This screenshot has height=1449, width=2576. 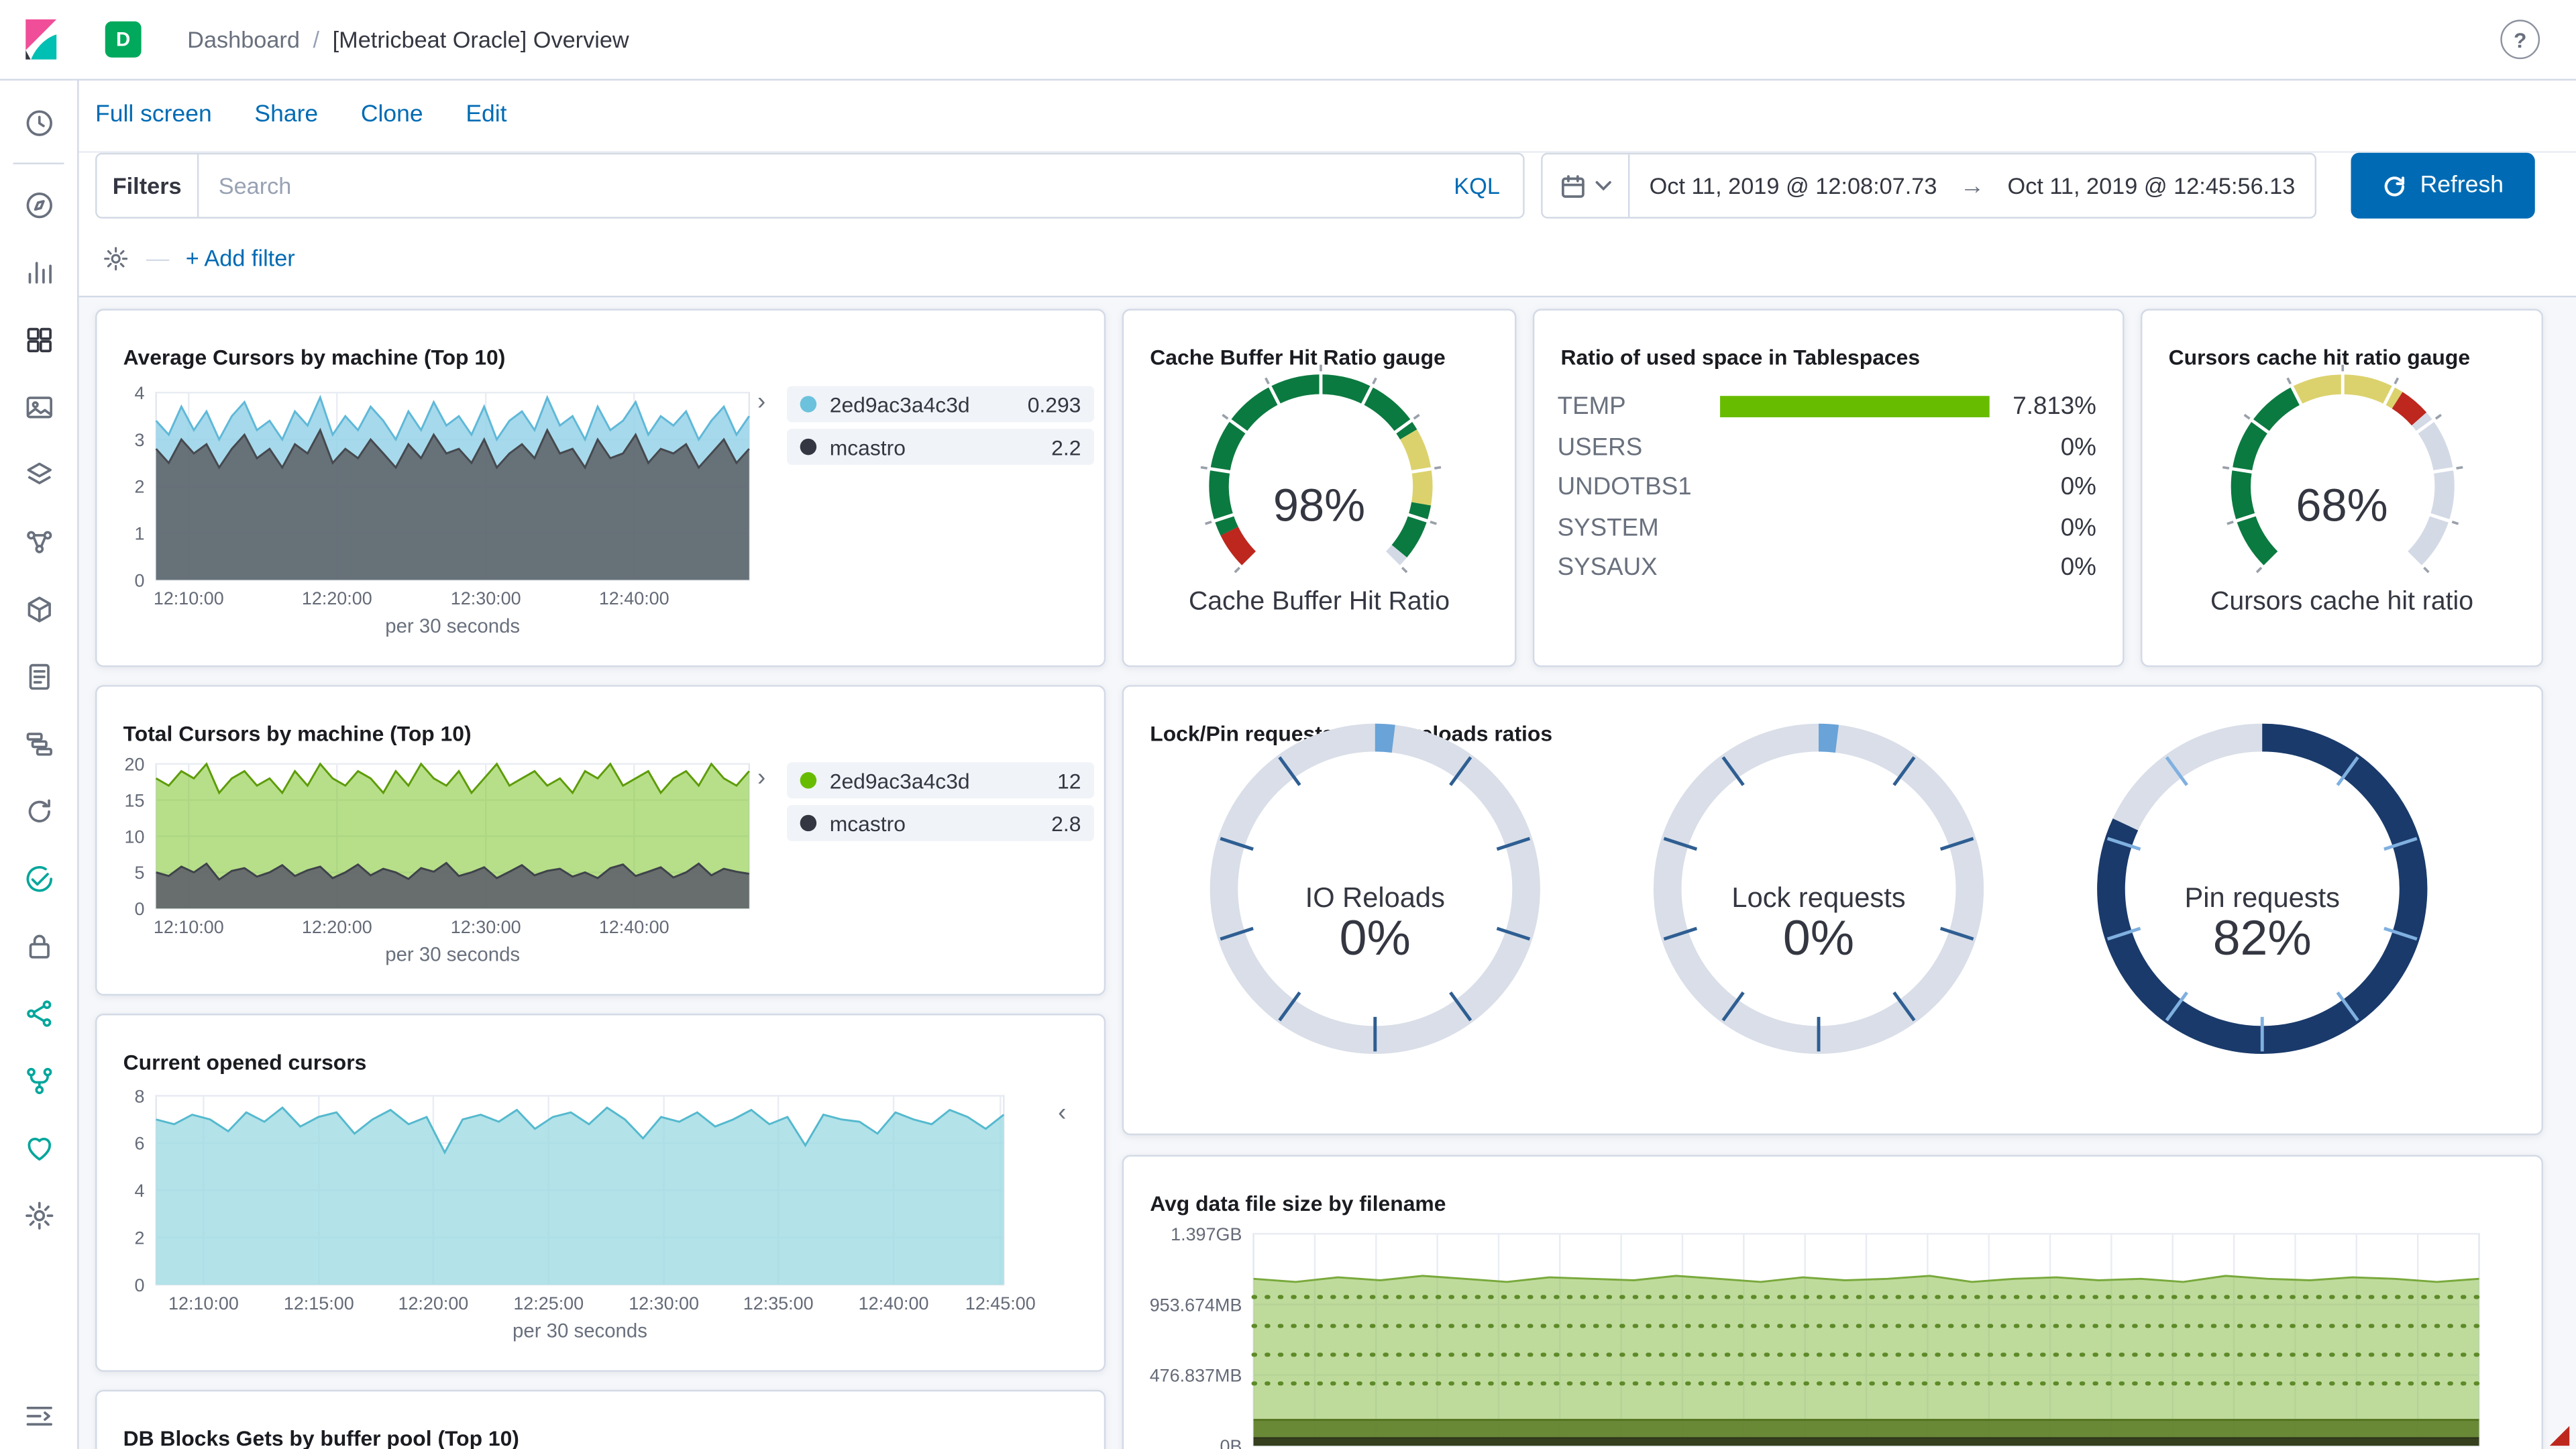 What do you see at coordinates (1826, 527) in the screenshot?
I see `tablespace-row: SYSTEM 0%` at bounding box center [1826, 527].